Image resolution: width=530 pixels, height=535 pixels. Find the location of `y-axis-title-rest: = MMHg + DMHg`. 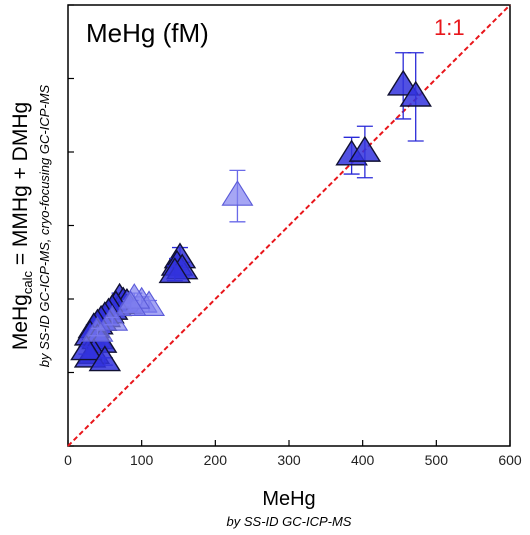

y-axis-title-rest: = MMHg + DMHg is located at coordinates (20, 186).